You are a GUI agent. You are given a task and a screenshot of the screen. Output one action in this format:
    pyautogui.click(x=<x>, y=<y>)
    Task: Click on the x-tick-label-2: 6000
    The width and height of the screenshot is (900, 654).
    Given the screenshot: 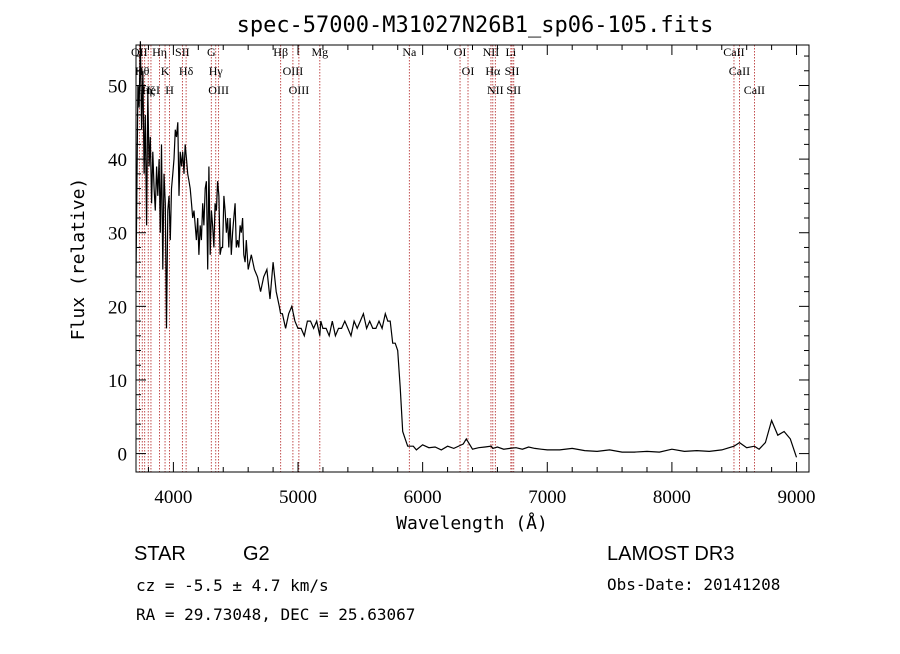 What is the action you would take?
    pyautogui.click(x=423, y=497)
    